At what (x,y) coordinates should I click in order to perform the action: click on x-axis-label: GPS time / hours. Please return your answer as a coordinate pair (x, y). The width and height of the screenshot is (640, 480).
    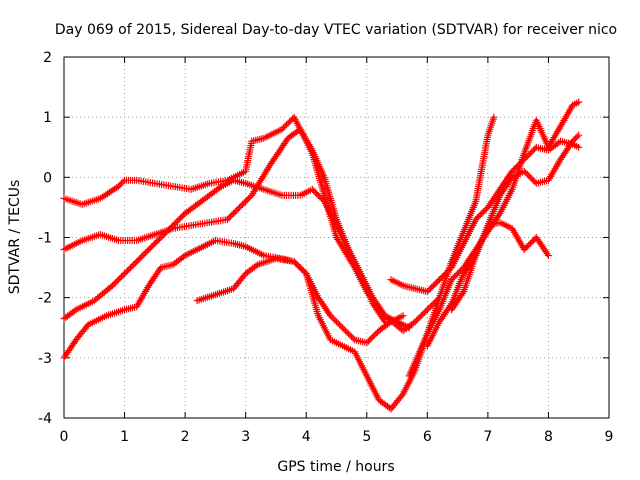
    Looking at the image, I should click on (335, 467).